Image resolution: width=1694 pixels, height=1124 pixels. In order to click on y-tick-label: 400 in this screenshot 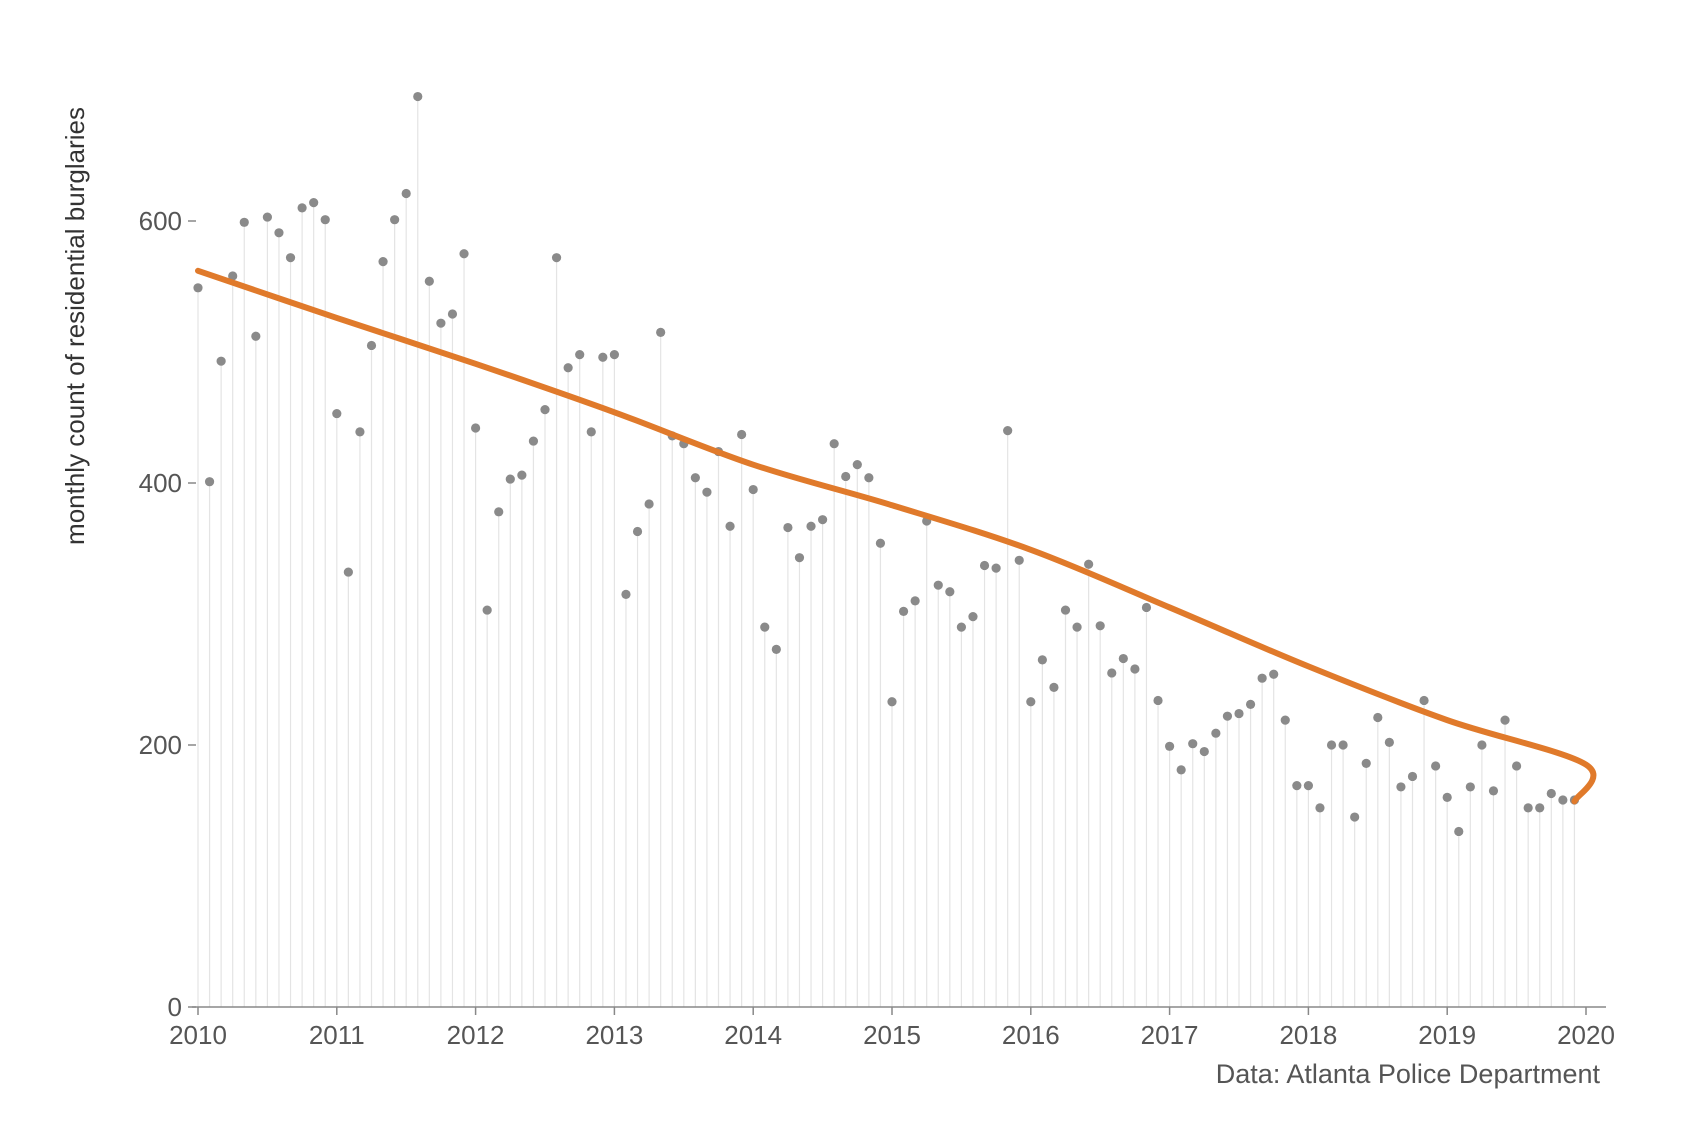, I will do `click(160, 483)`.